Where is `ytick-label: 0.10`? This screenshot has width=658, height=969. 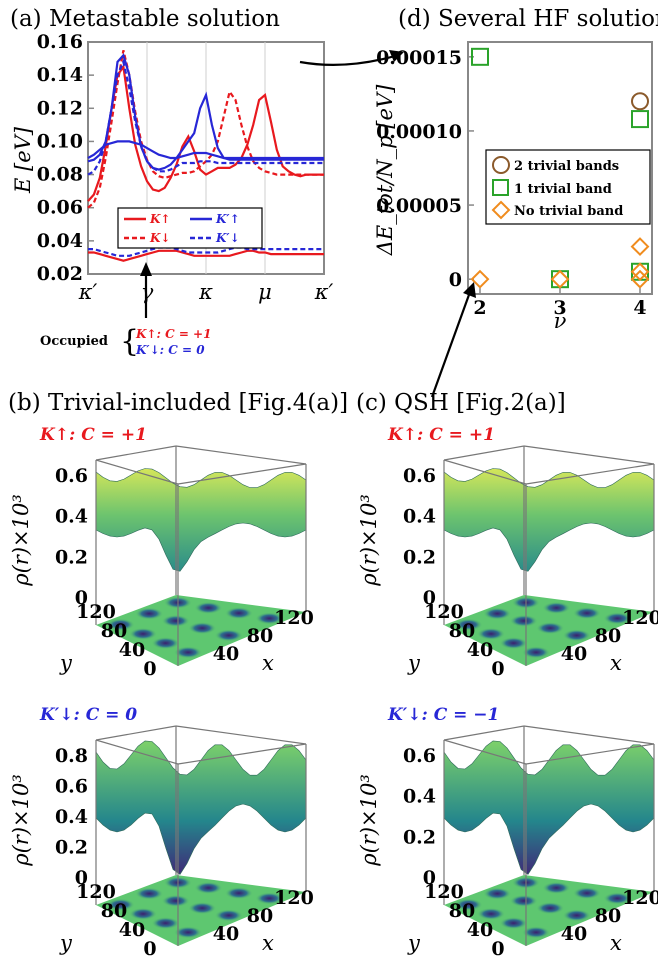 ytick-label: 0.10 is located at coordinates (60, 141).